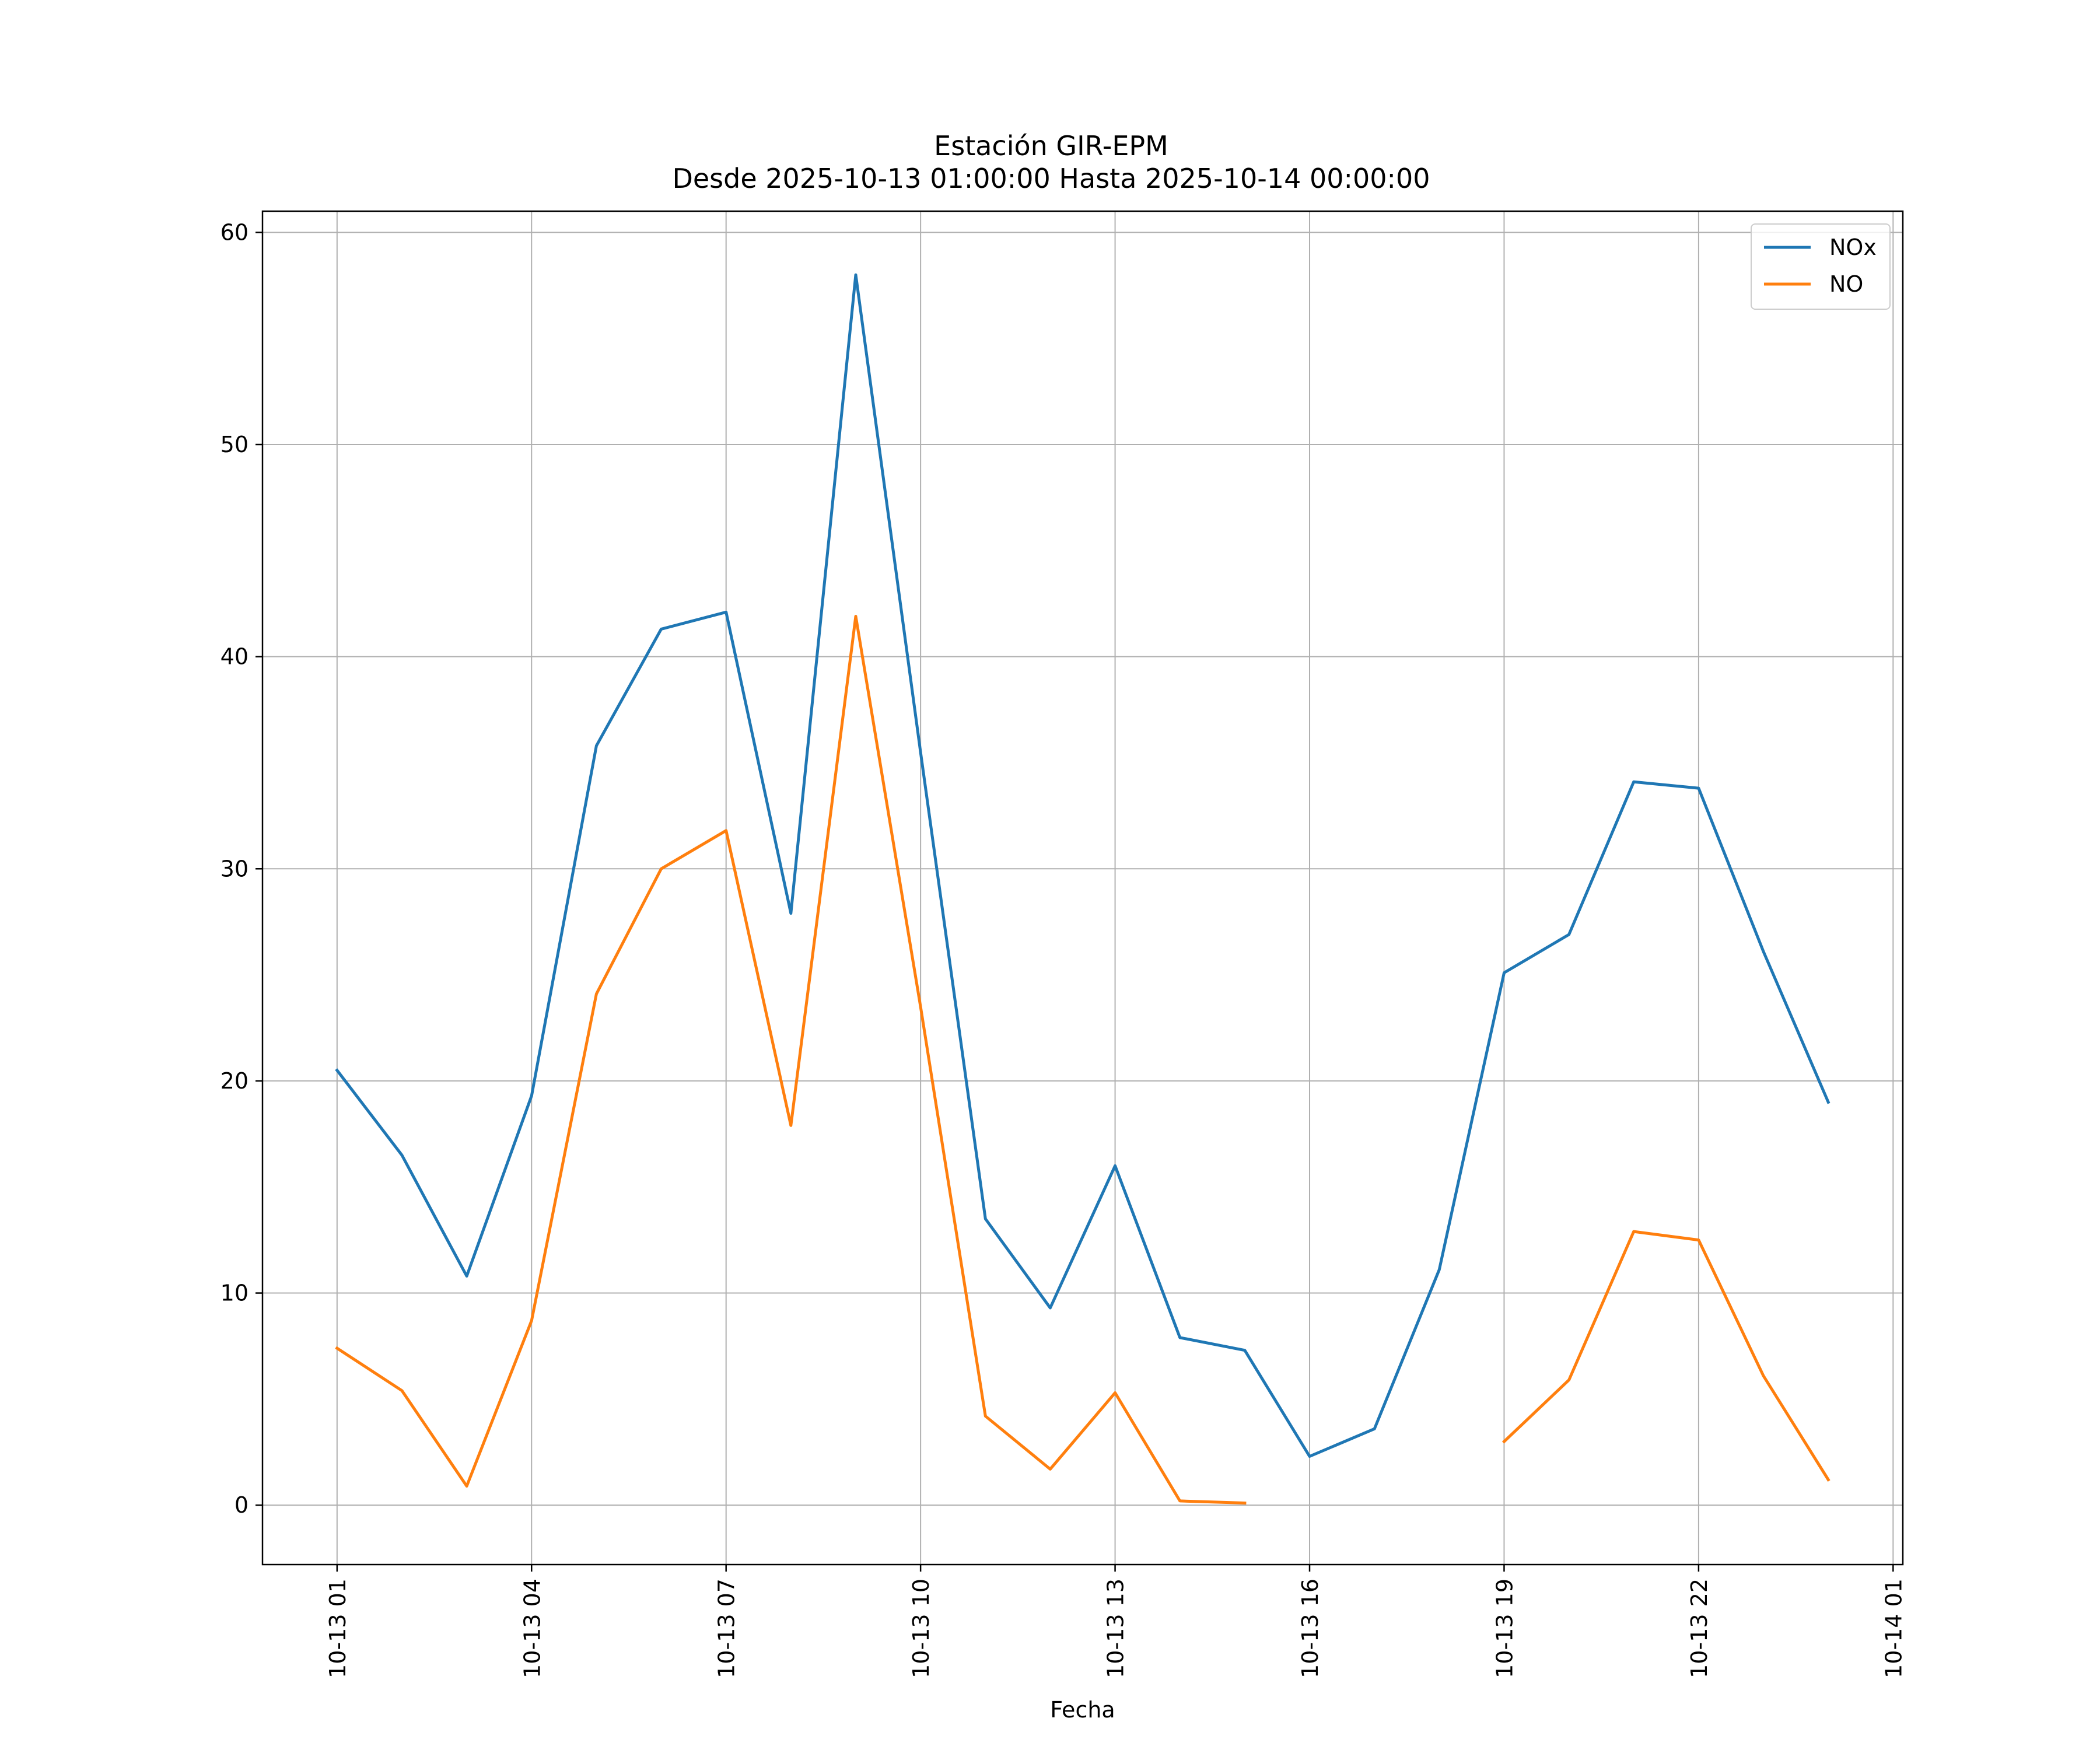  What do you see at coordinates (235, 444) in the screenshot?
I see `y-tick-label: 50` at bounding box center [235, 444].